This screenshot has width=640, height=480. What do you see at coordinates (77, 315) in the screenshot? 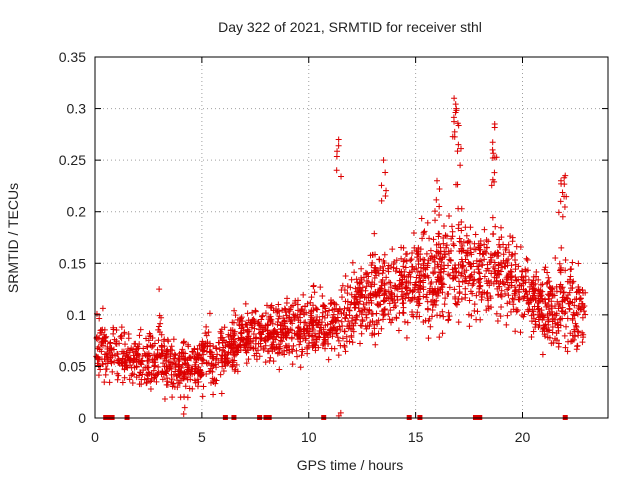
I see `y-tick-label: 0.1` at bounding box center [77, 315].